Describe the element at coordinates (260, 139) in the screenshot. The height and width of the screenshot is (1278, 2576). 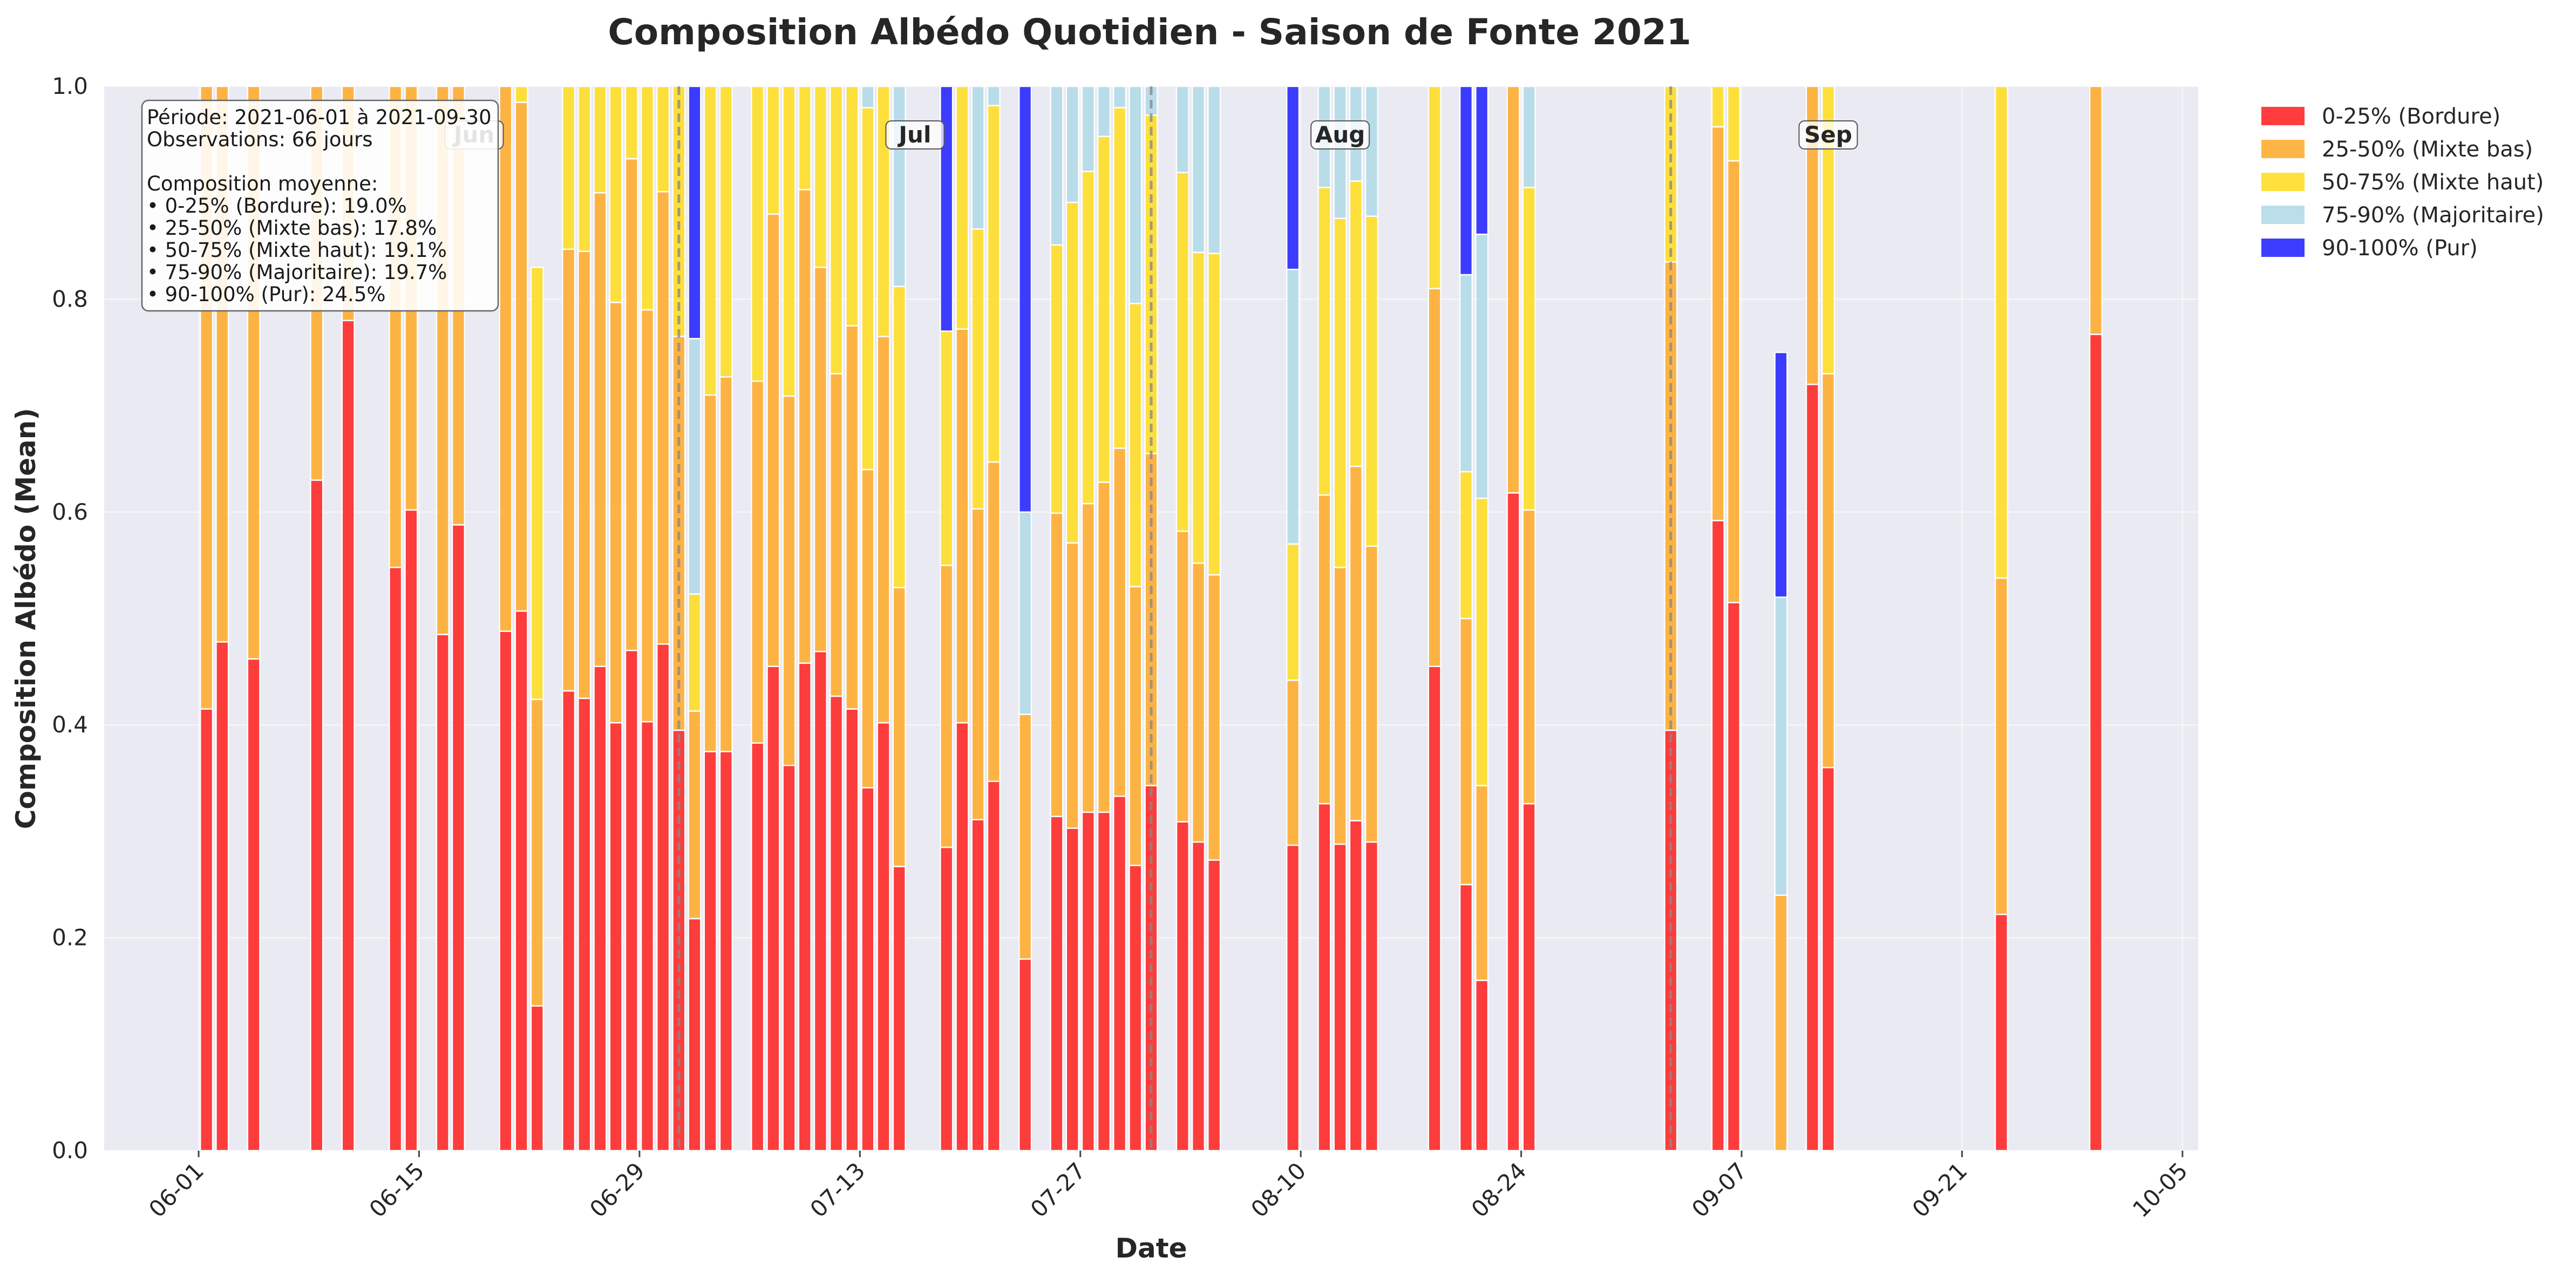
I see `stats-line: Observations: 66 jours` at that location.